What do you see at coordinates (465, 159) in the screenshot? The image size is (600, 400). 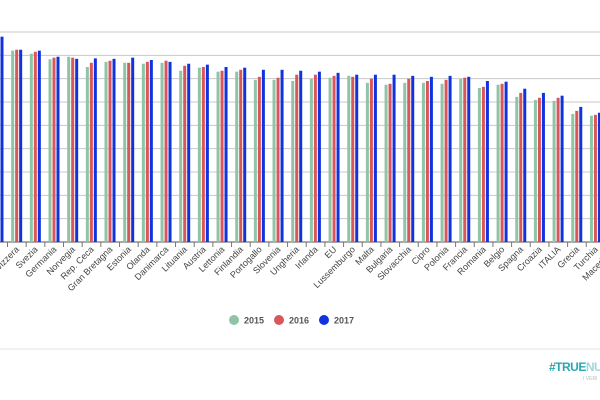 I see `bar-2016-Francia` at bounding box center [465, 159].